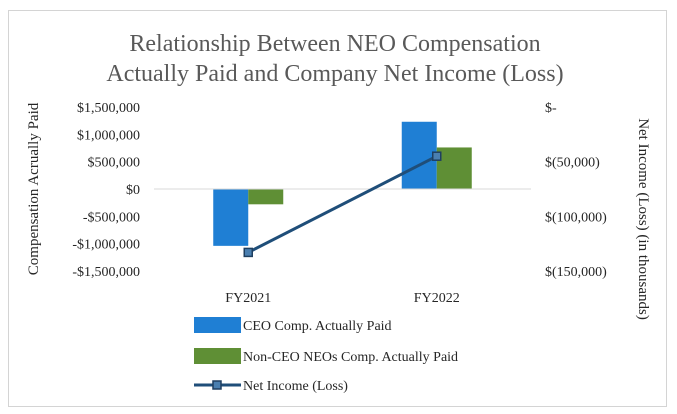  Describe the element at coordinates (108, 135) in the screenshot. I see `y-tick-label: $1,000,000` at that location.